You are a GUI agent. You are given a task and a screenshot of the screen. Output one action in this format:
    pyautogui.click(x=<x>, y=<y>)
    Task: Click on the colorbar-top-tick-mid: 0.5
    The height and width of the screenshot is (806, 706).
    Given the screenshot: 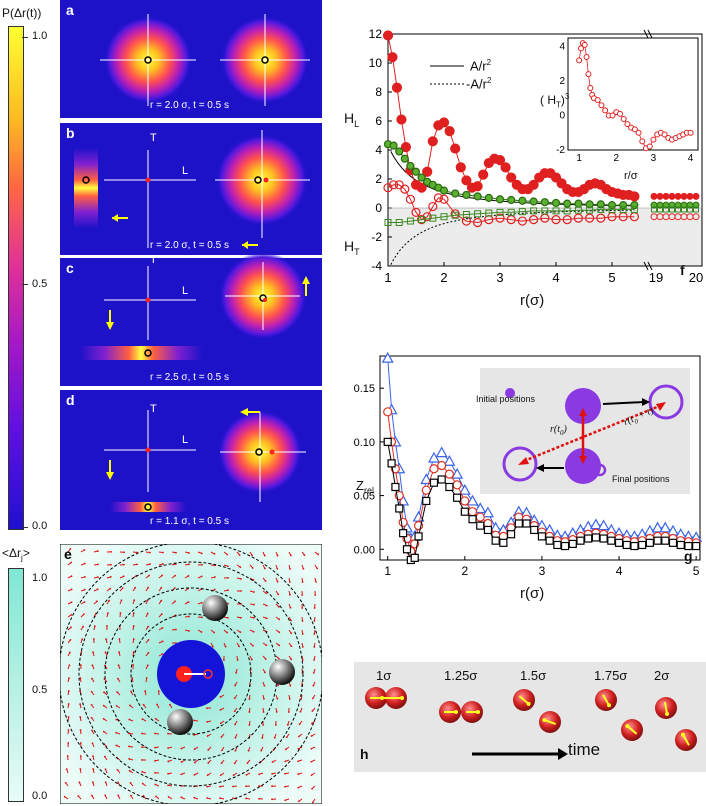 What is the action you would take?
    pyautogui.click(x=40, y=284)
    